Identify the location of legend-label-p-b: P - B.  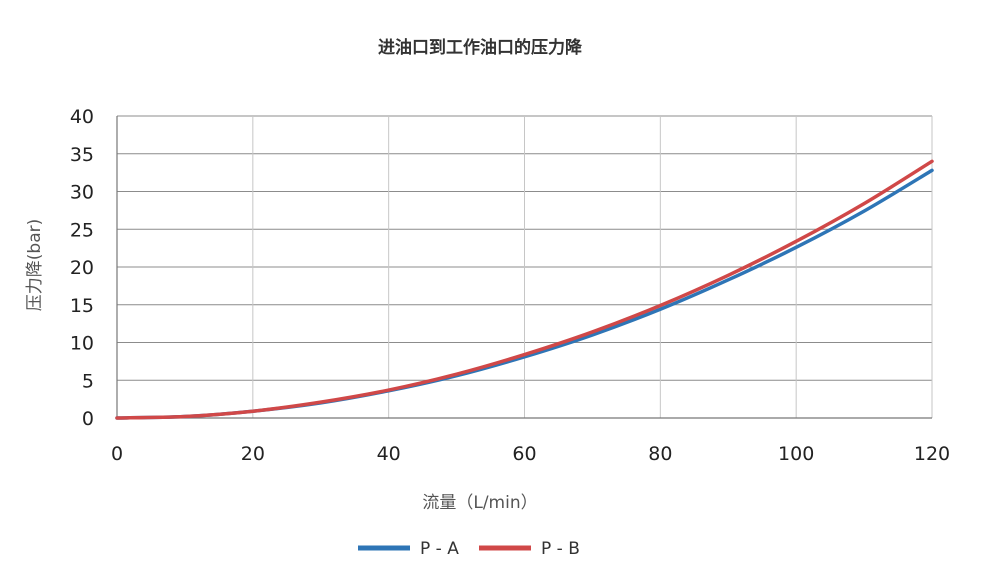
(560, 549).